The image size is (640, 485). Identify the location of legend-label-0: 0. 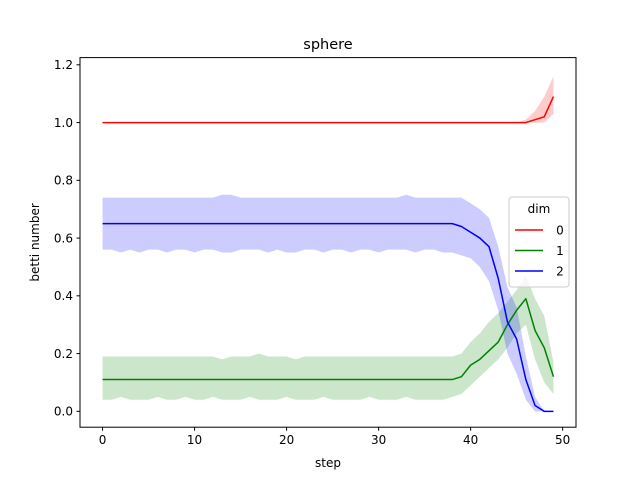
(560, 230).